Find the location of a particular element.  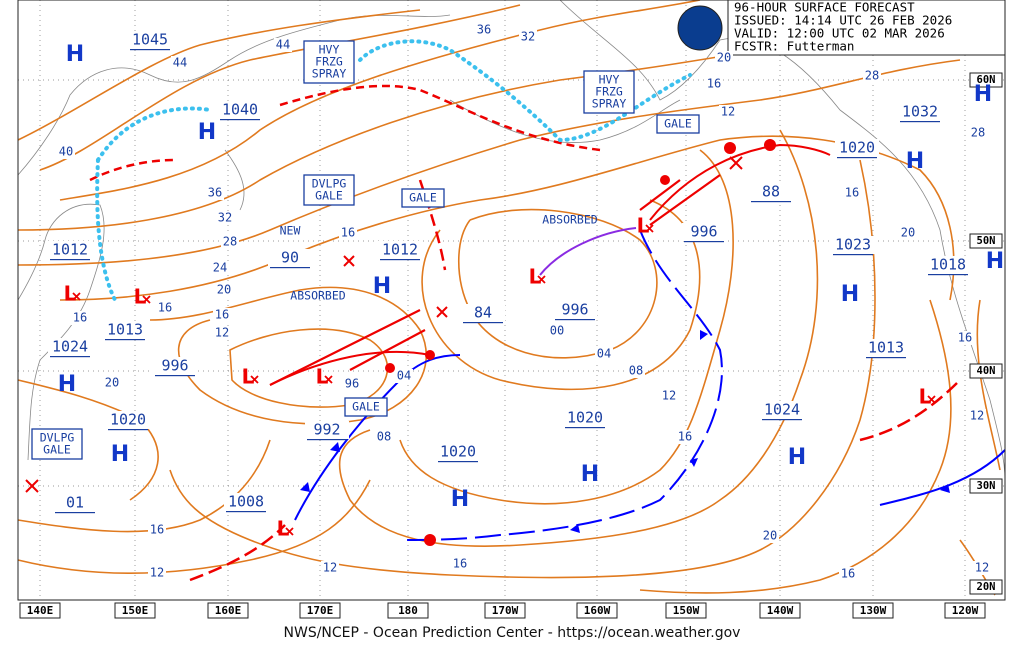

isobar-label: 32 is located at coordinates (225, 218).